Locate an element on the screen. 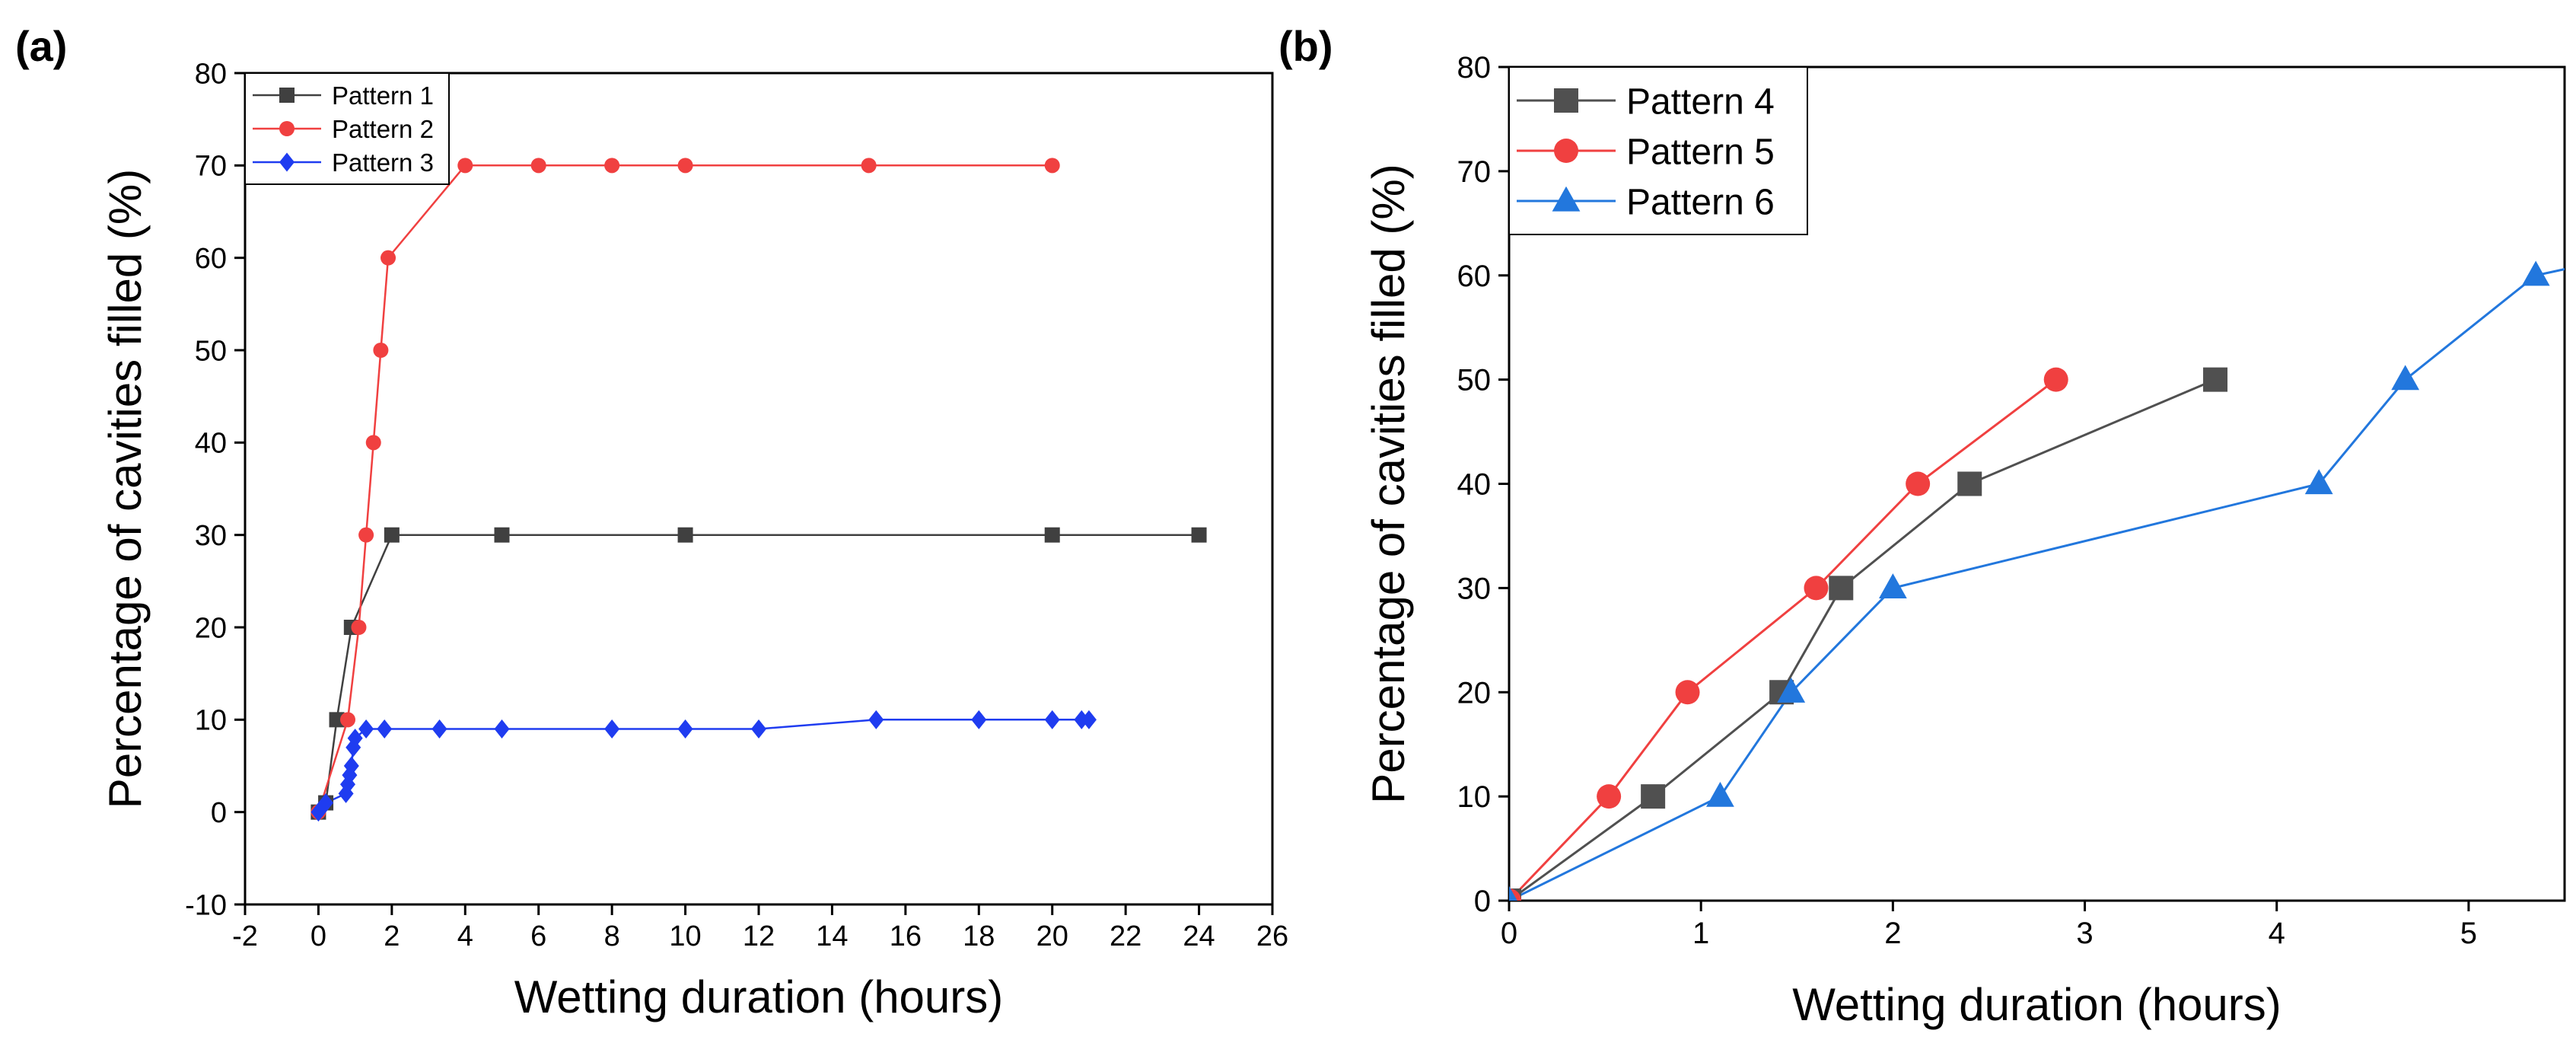 The image size is (2576, 1059). y-tick-label: 40 is located at coordinates (211, 444).